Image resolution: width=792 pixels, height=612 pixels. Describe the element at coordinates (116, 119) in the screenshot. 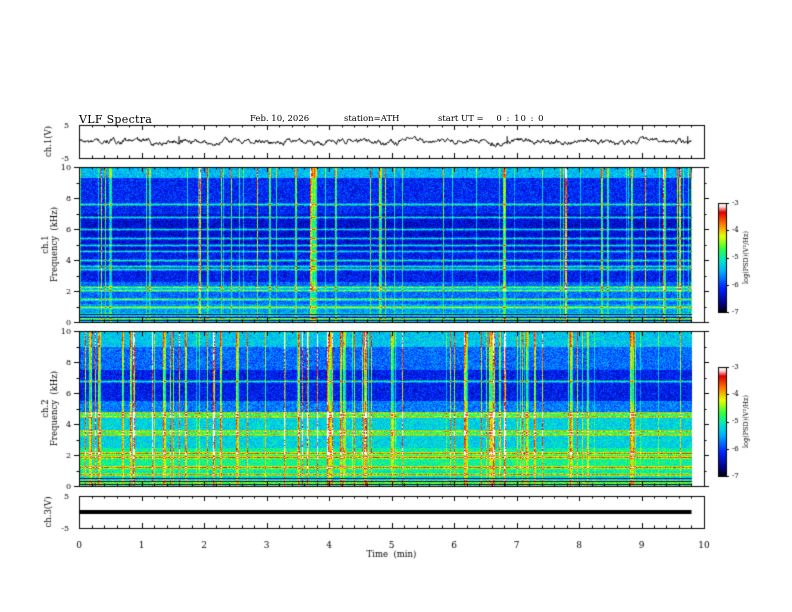

I see `figure-title: VLF Spectra` at that location.